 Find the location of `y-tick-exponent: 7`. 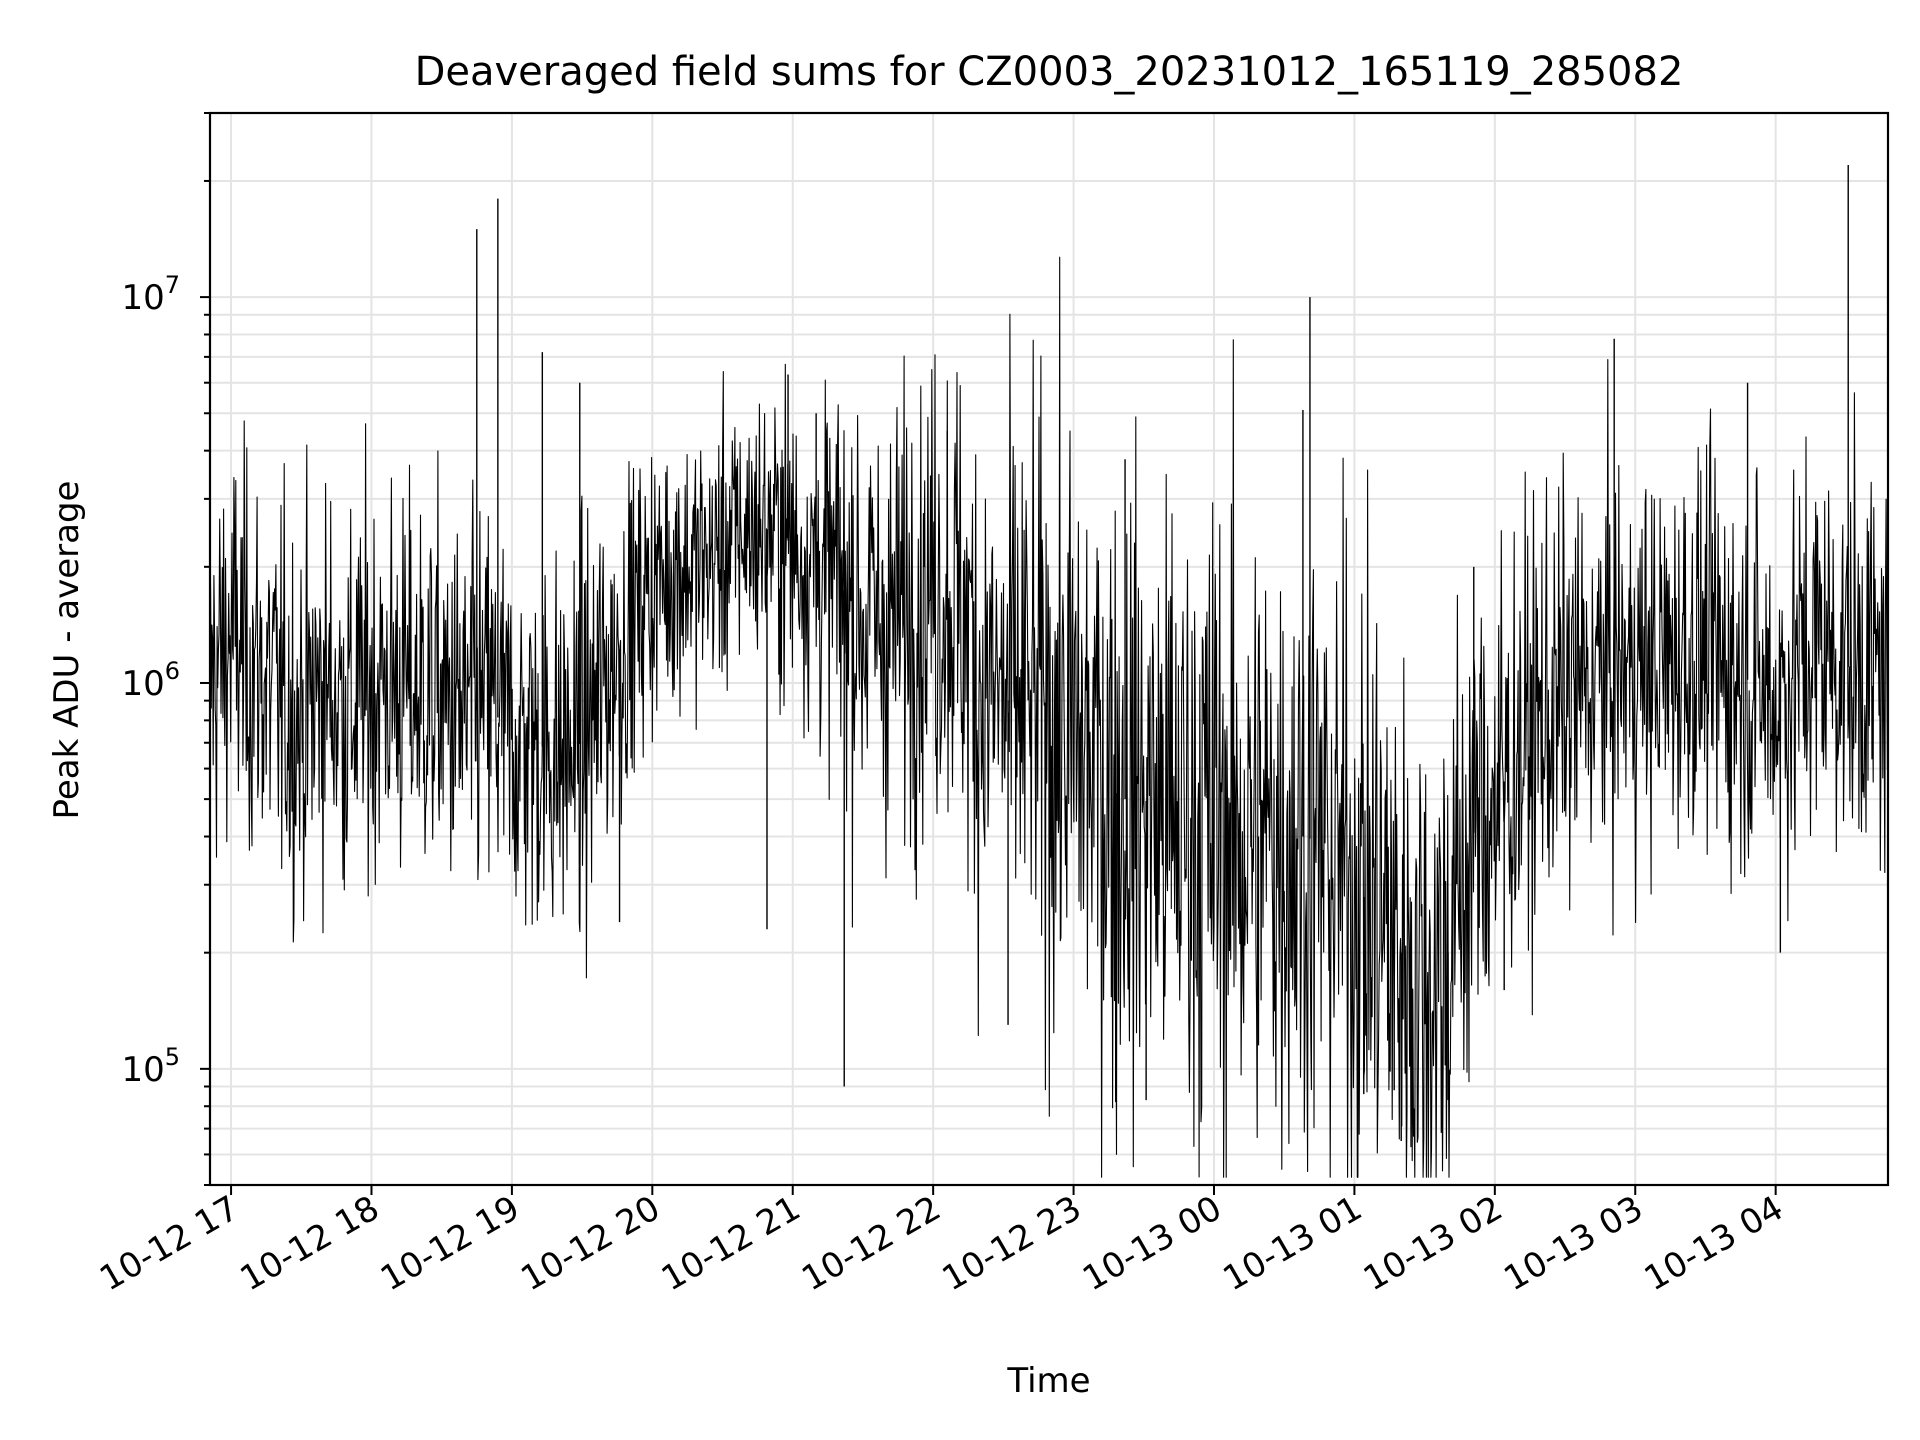

y-tick-exponent: 7 is located at coordinates (172, 285).